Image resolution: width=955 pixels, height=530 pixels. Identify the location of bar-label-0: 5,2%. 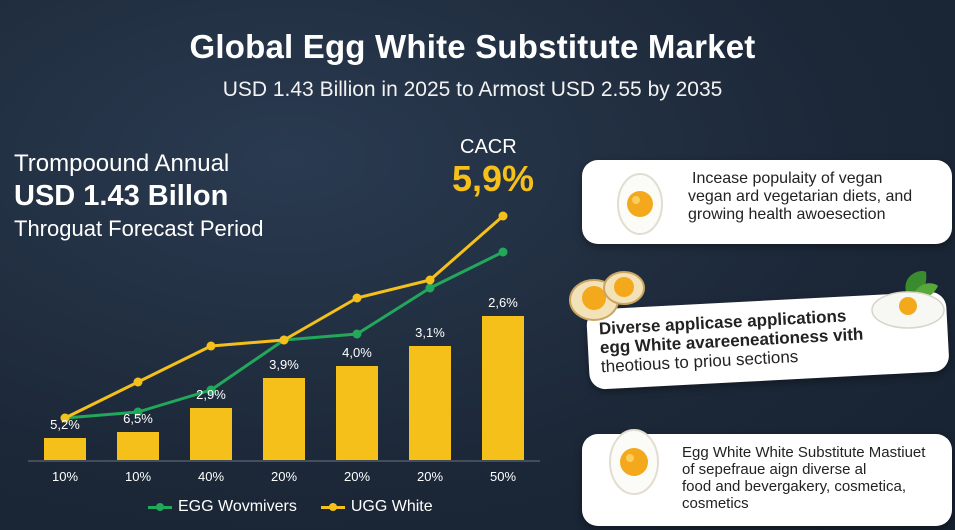
(65, 424).